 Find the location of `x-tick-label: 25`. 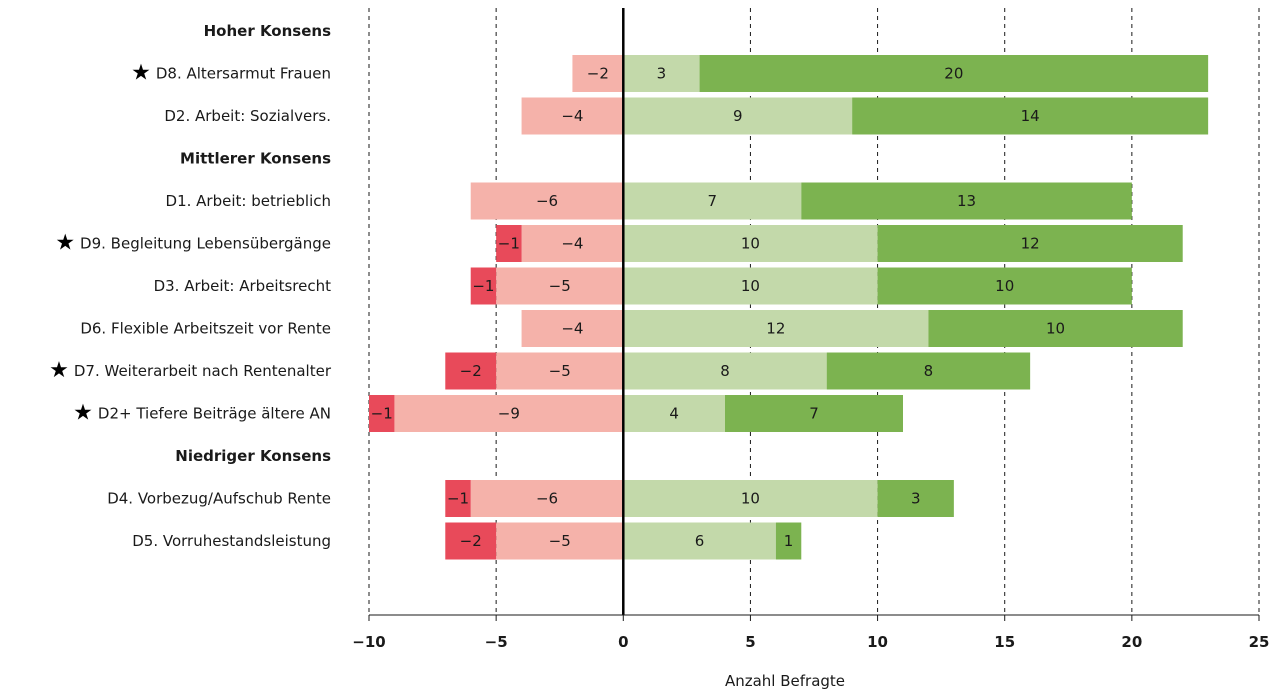

x-tick-label: 25 is located at coordinates (1259, 642).